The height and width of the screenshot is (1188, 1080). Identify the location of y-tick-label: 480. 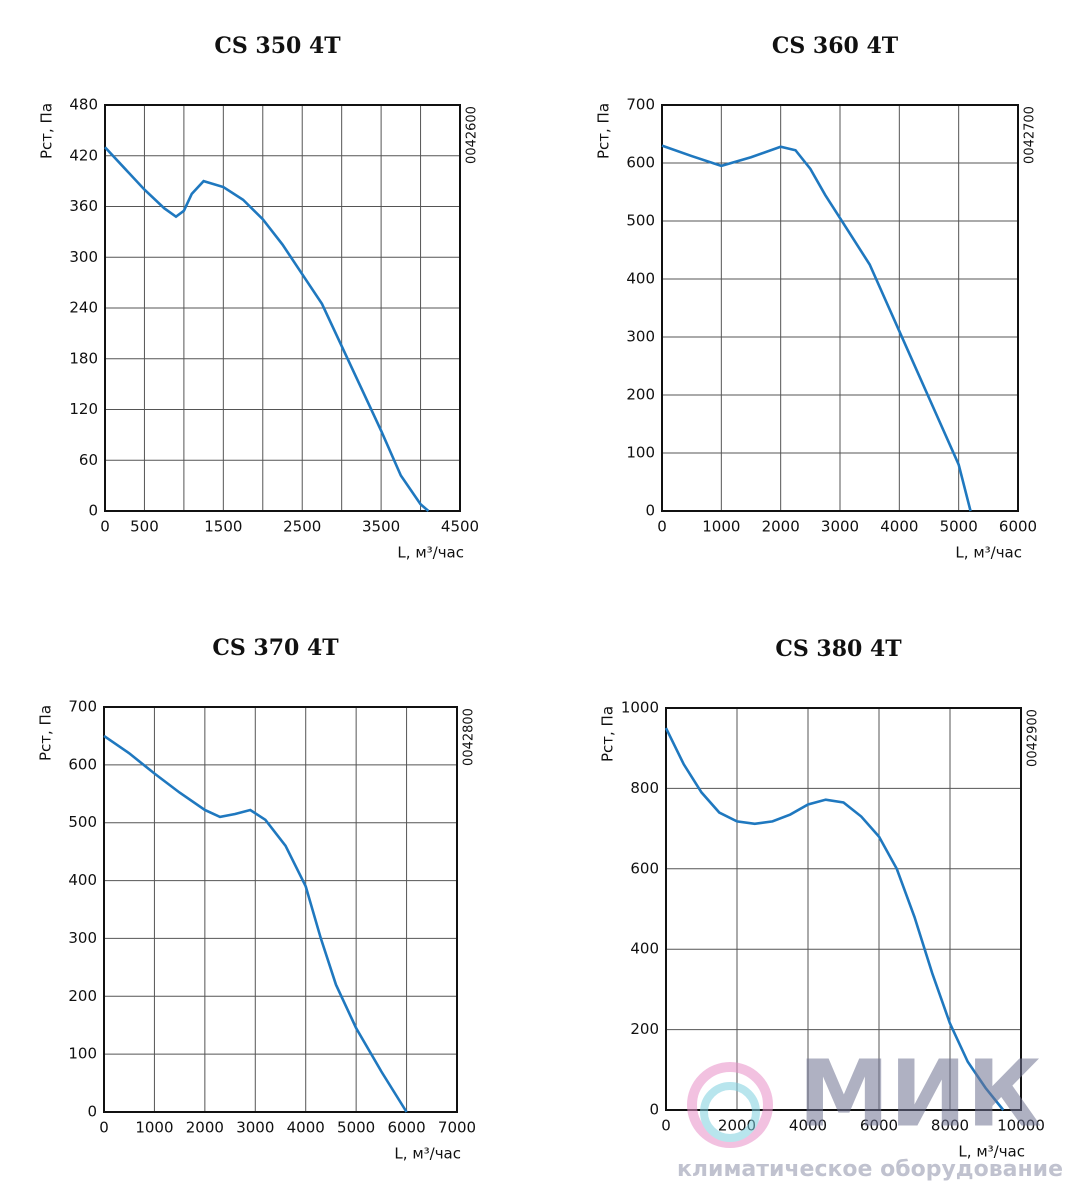
(83, 105).